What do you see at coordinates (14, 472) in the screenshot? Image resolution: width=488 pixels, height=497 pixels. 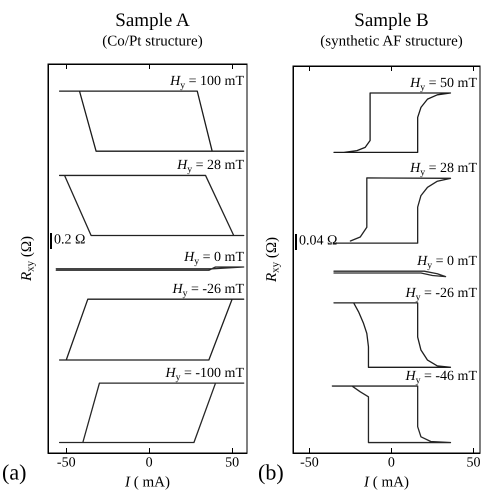 I see `text: (a)` at bounding box center [14, 472].